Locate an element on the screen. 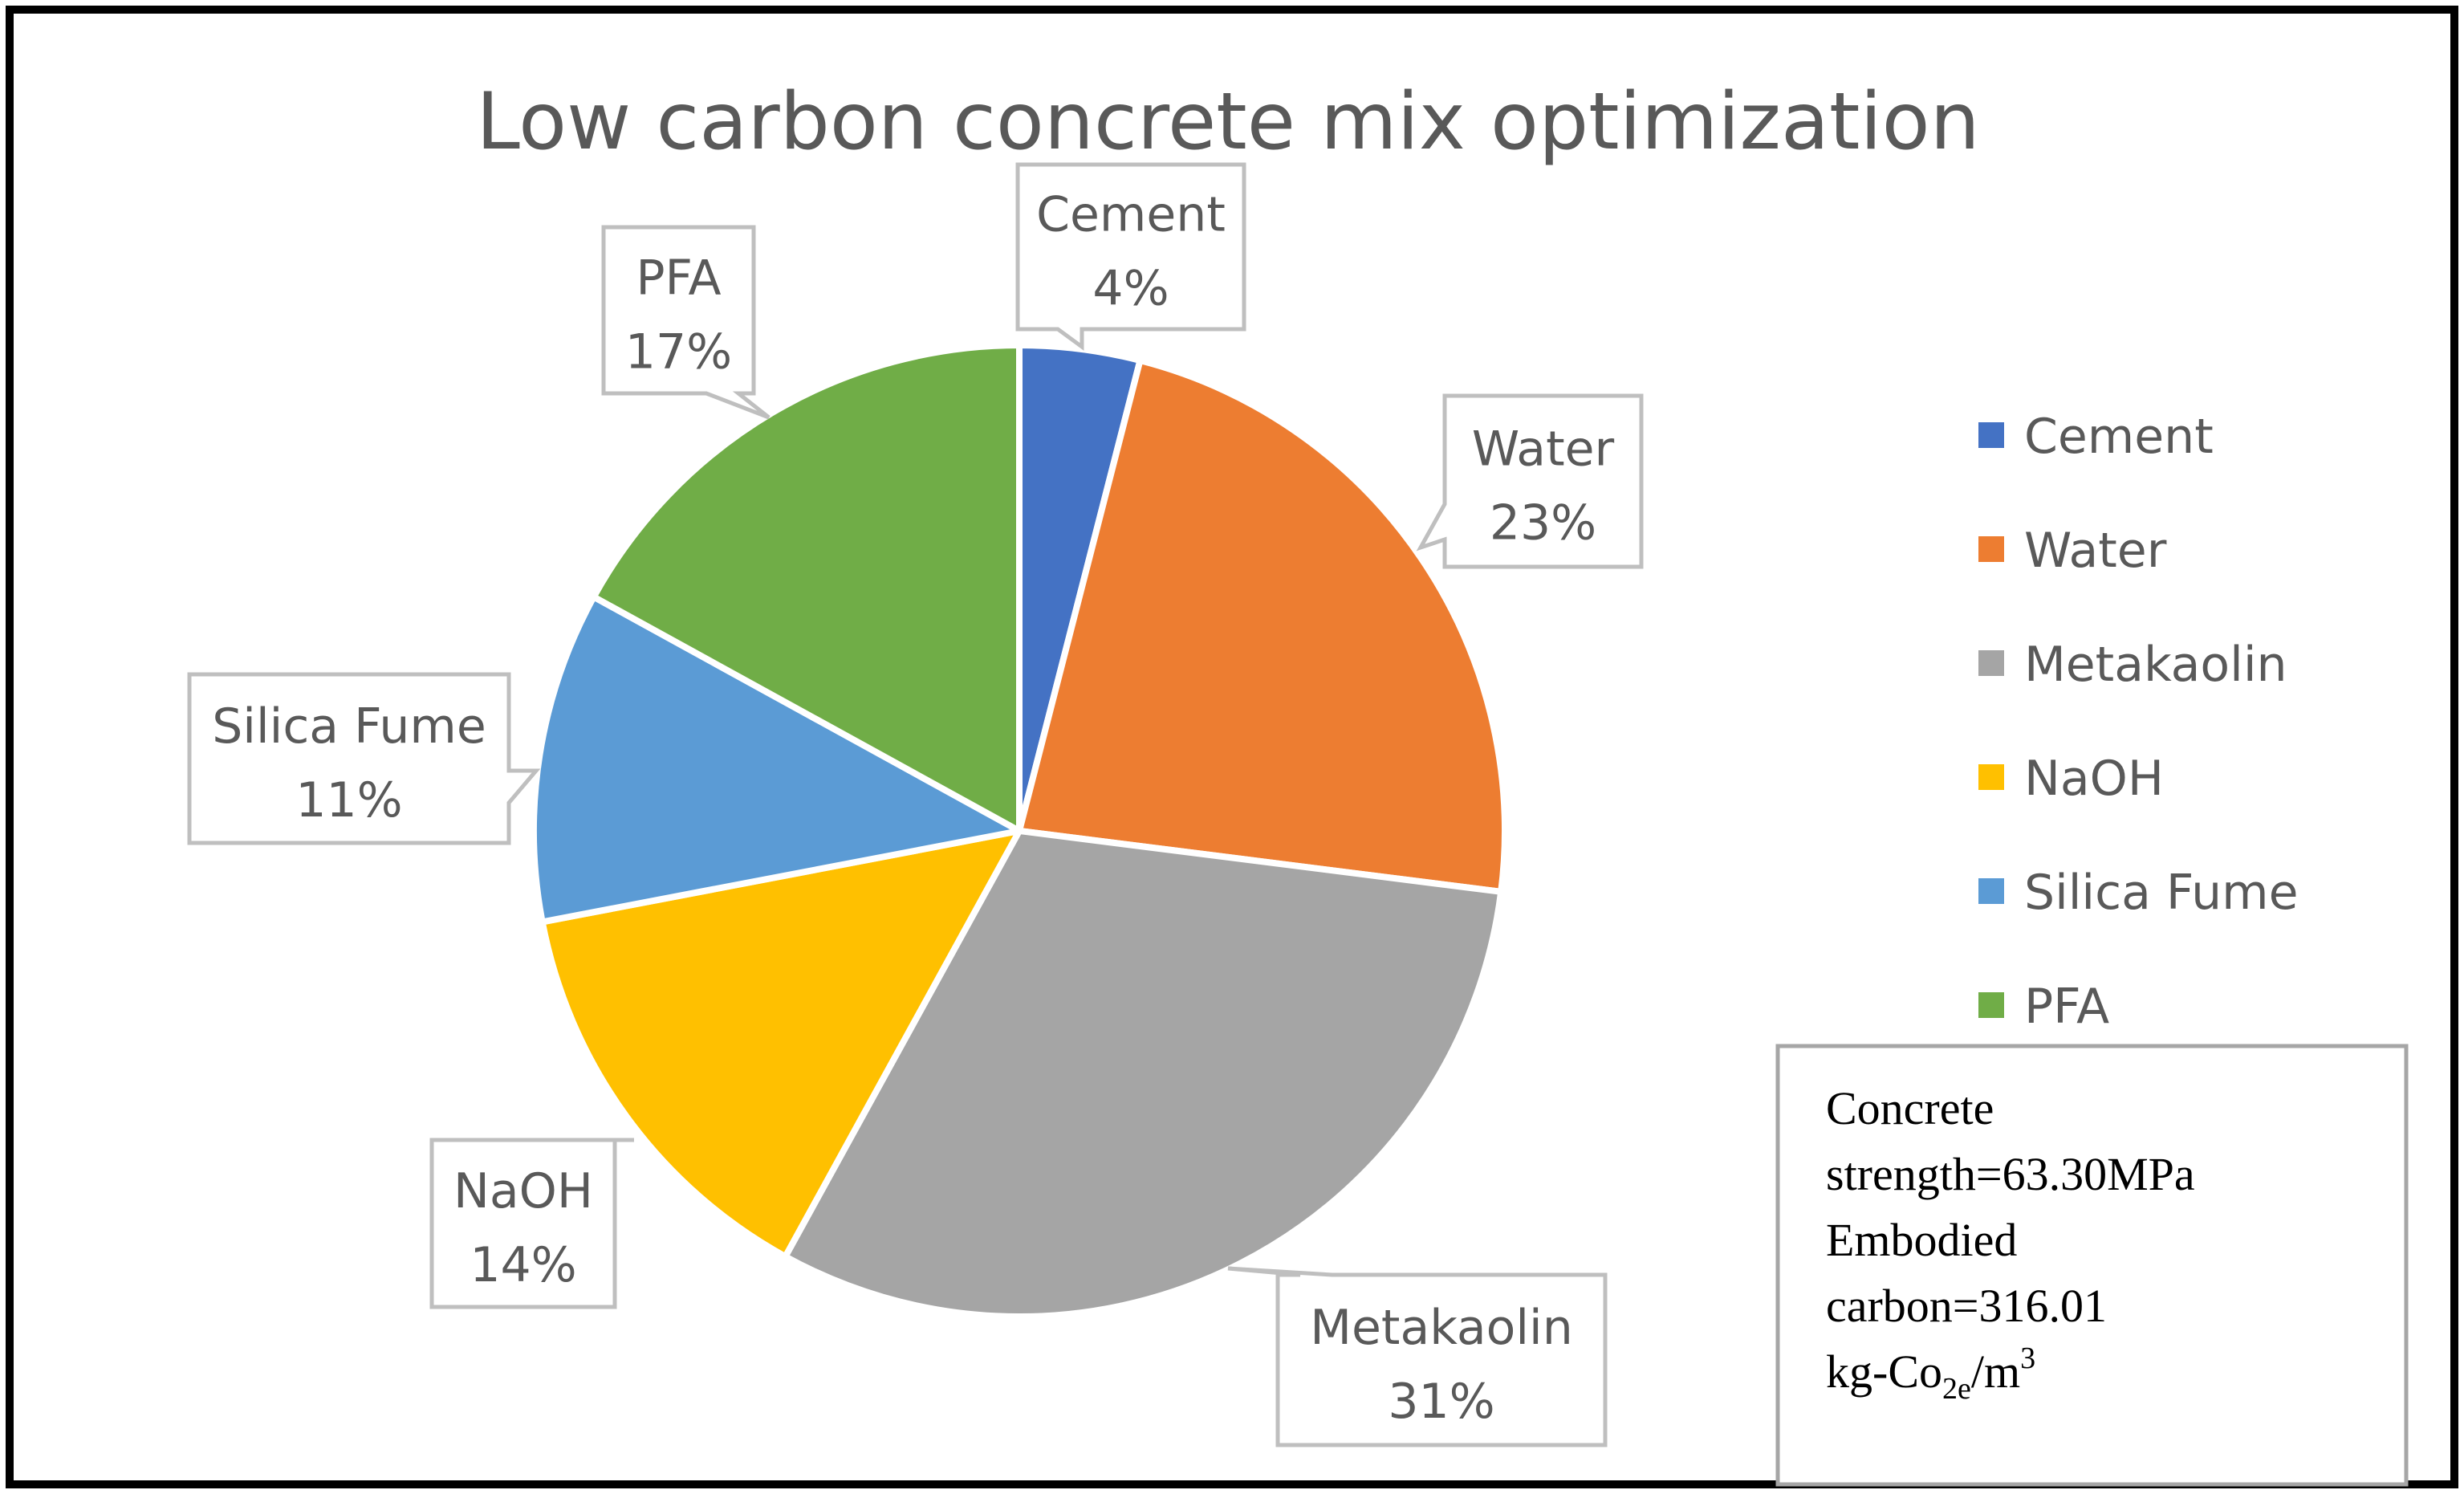 This screenshot has width=2464, height=1494. annotation-line-1: Concrete is located at coordinates (1910, 1108).